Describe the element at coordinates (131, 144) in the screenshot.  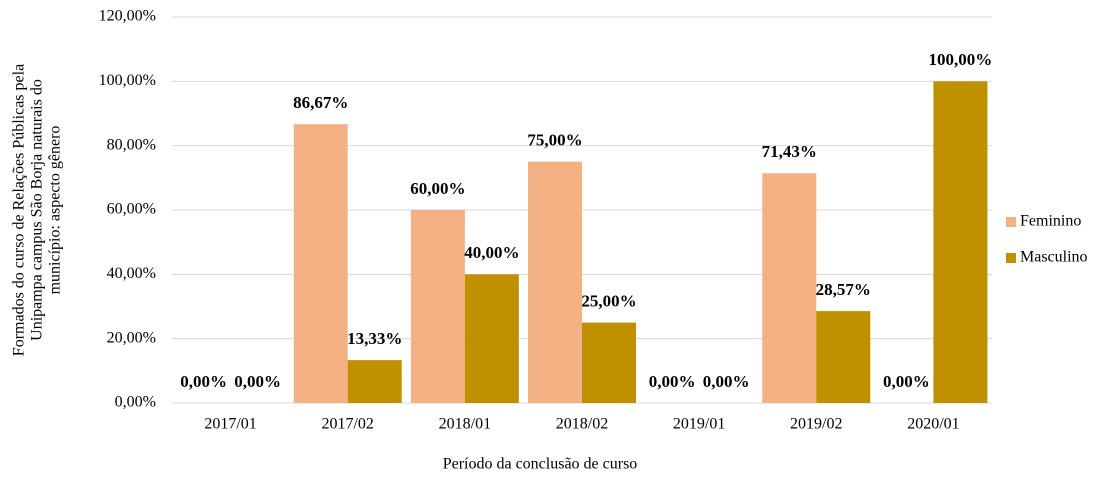
I see `y-tick-label: 80,00%` at that location.